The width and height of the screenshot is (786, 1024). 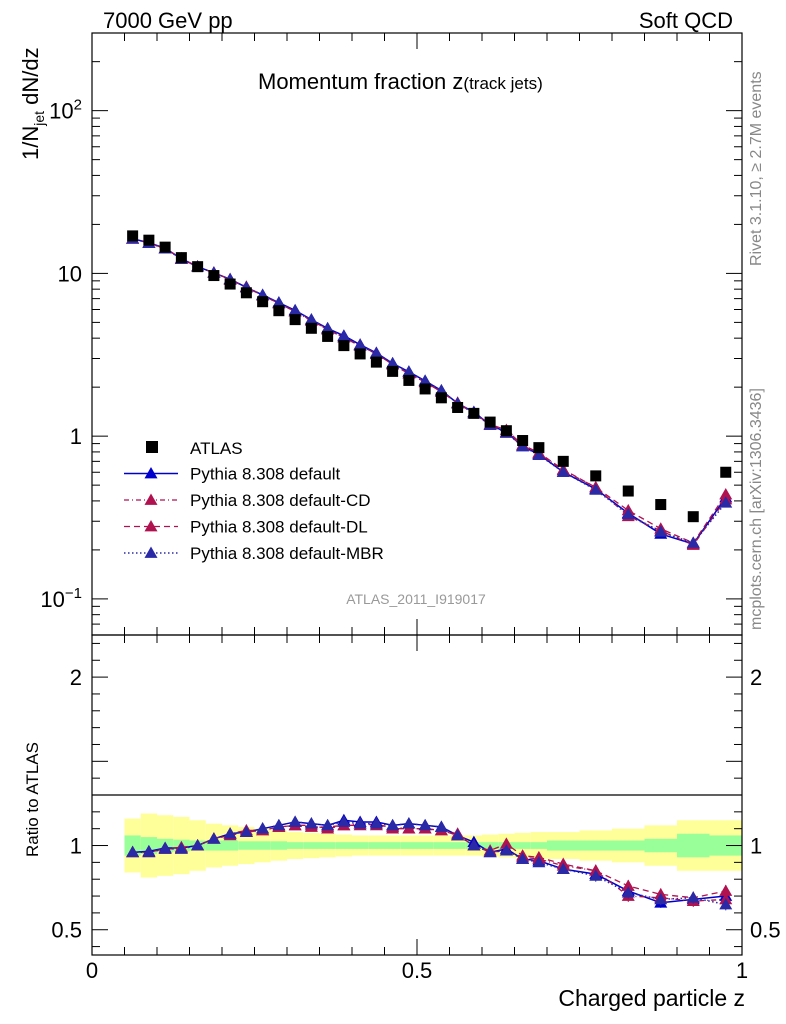 What do you see at coordinates (502, 83) in the screenshot?
I see `chart-title-sub: (track jets)` at bounding box center [502, 83].